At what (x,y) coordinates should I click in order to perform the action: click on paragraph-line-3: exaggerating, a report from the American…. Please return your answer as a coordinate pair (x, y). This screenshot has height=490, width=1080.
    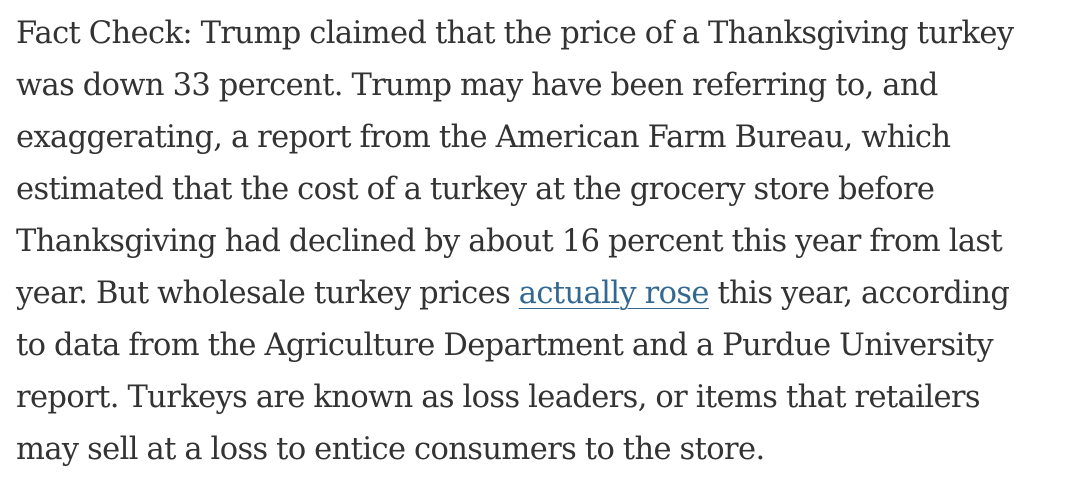
    Looking at the image, I should click on (483, 137).